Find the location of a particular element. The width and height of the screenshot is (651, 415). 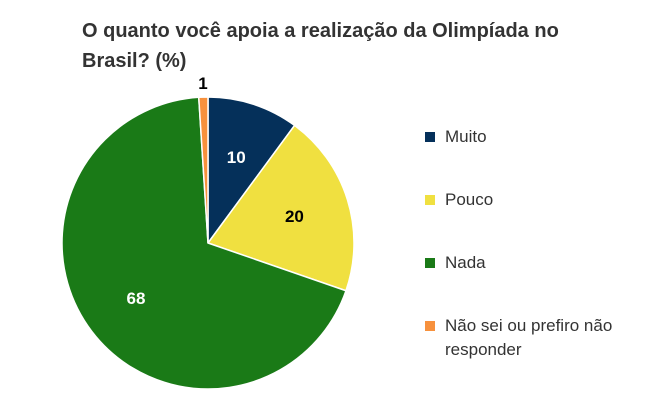

data-label-3: 1 is located at coordinates (202, 83).